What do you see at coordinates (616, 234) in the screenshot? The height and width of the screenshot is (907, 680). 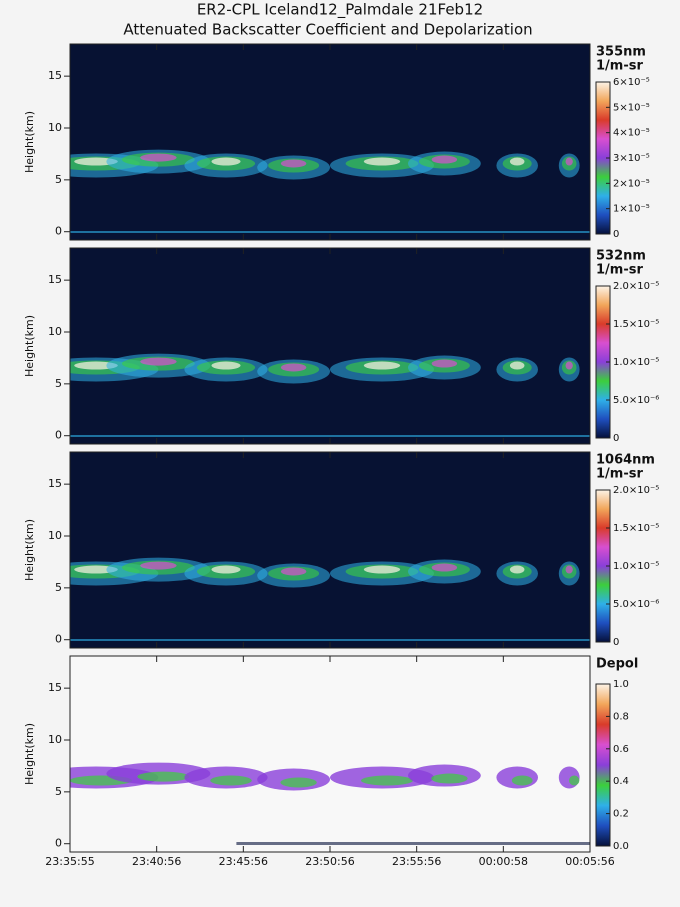 I see `colorbar-tick-label: 0` at bounding box center [616, 234].